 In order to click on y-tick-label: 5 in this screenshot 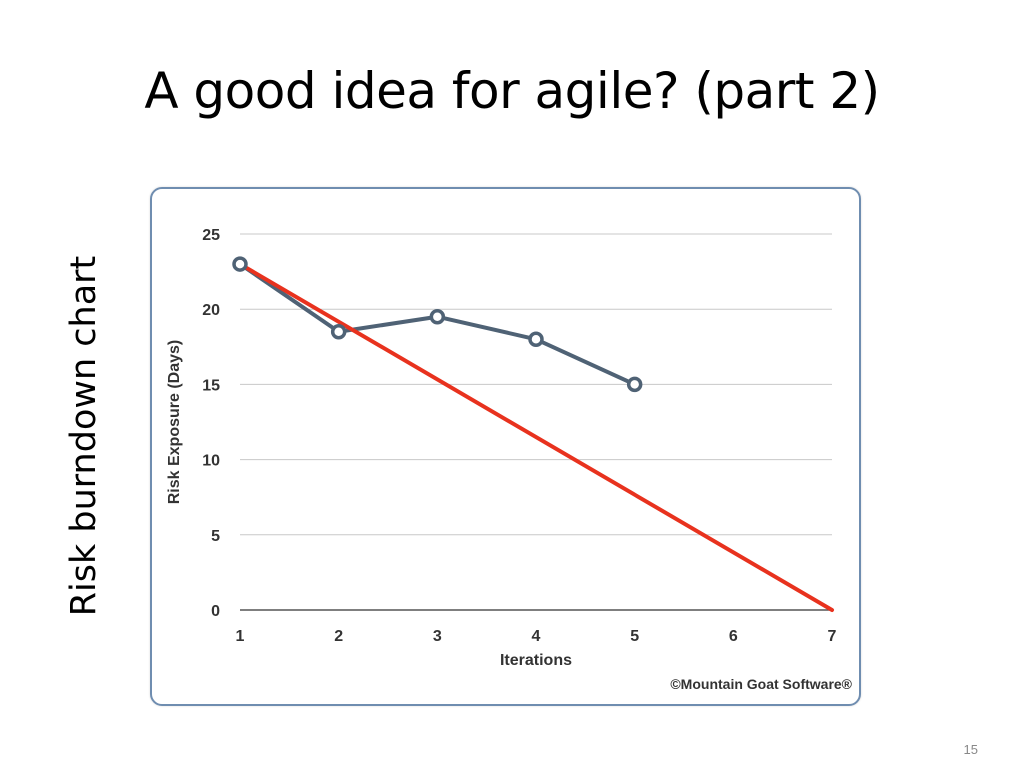, I will do `click(215, 536)`.